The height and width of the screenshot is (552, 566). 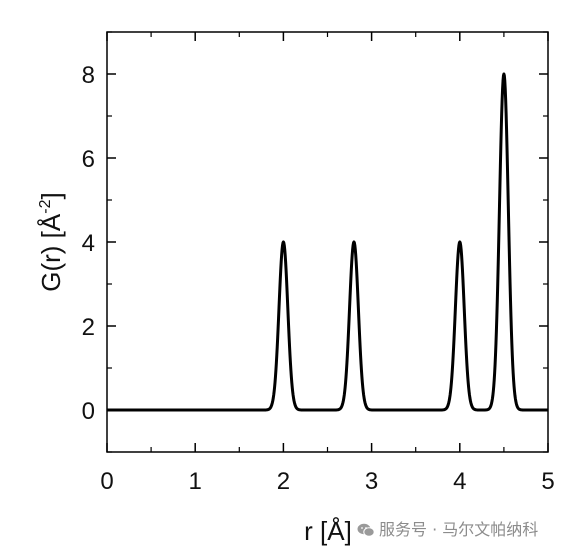 I want to click on wechat-icon, so click(x=366, y=530).